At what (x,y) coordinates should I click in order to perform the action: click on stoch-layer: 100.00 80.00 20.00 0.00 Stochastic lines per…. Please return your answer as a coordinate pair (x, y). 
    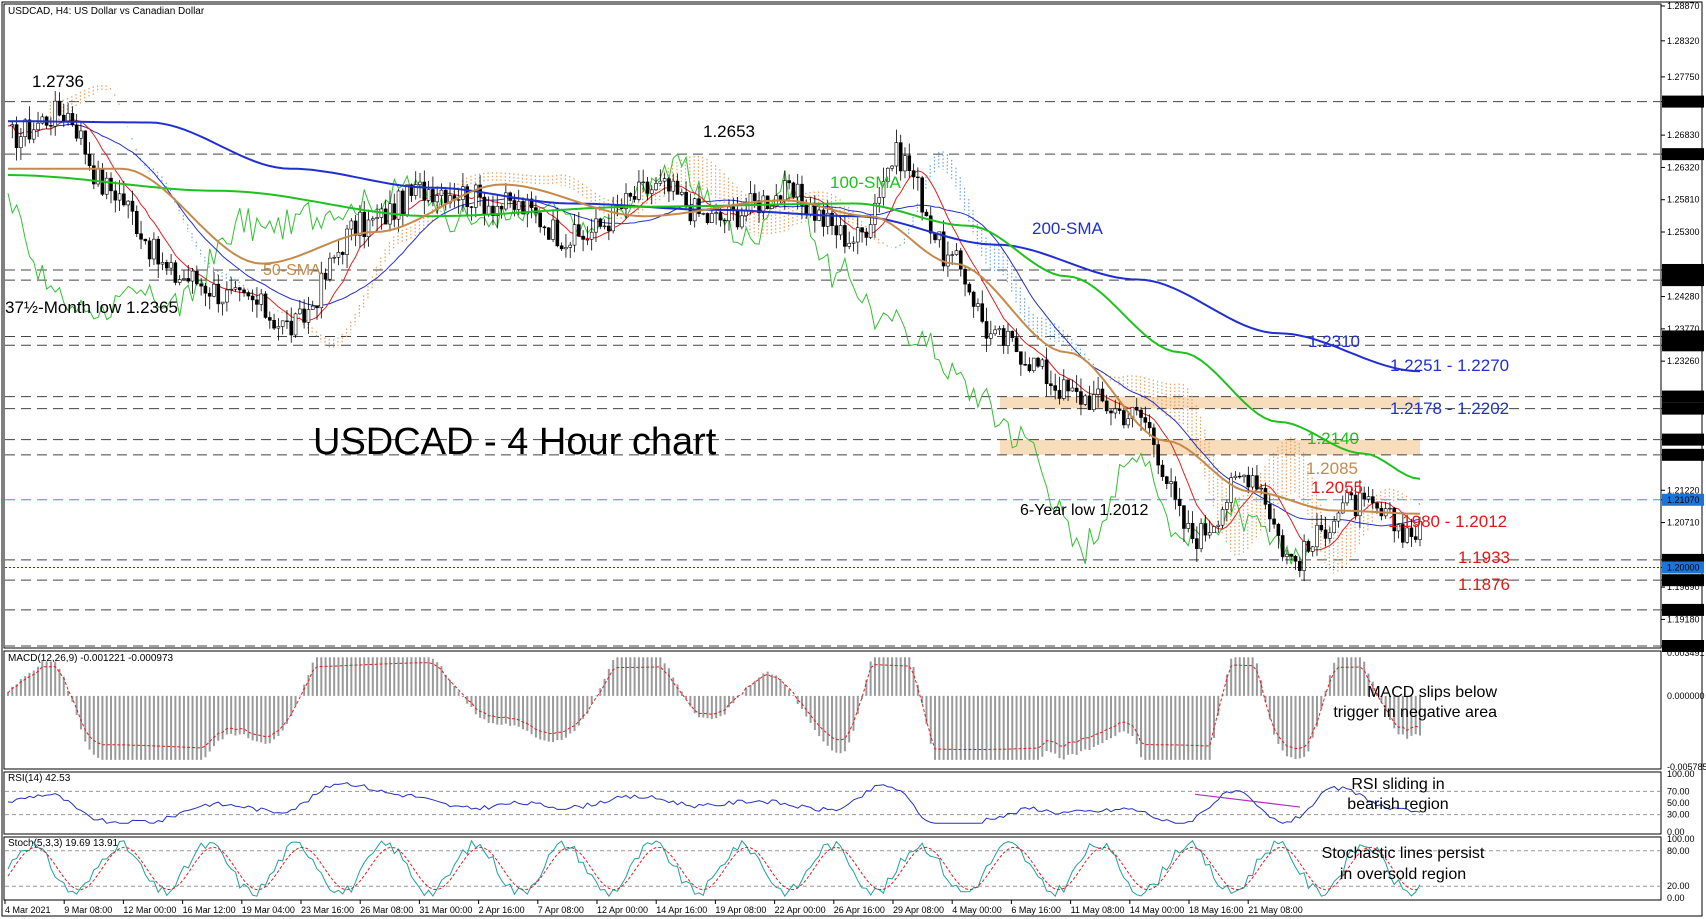
    Looking at the image, I should click on (850, 868).